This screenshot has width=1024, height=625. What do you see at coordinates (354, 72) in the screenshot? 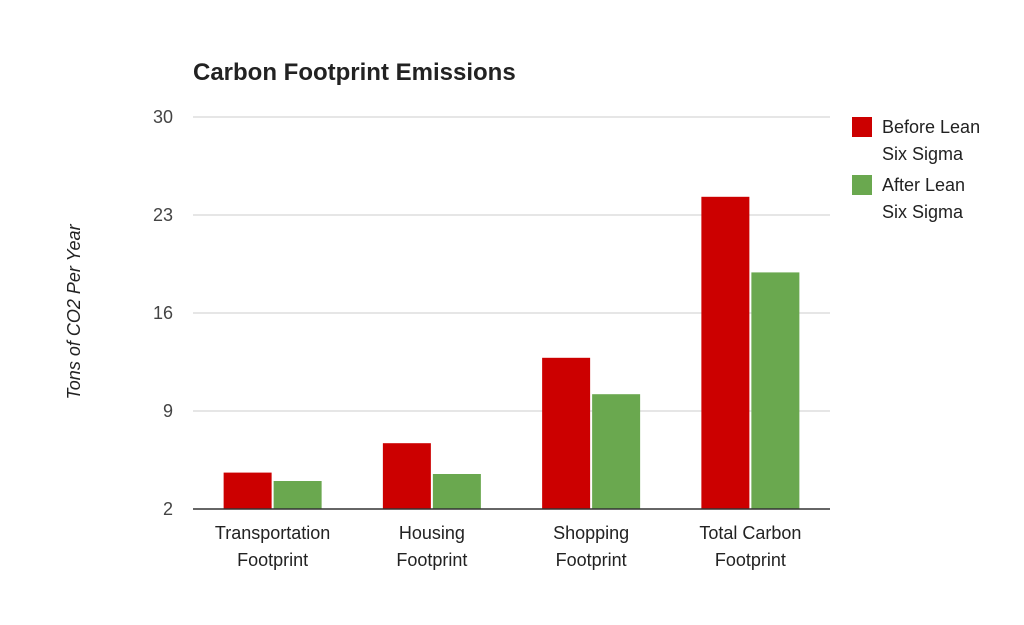
I see `chart-title: Carbon Footprint Emissions` at bounding box center [354, 72].